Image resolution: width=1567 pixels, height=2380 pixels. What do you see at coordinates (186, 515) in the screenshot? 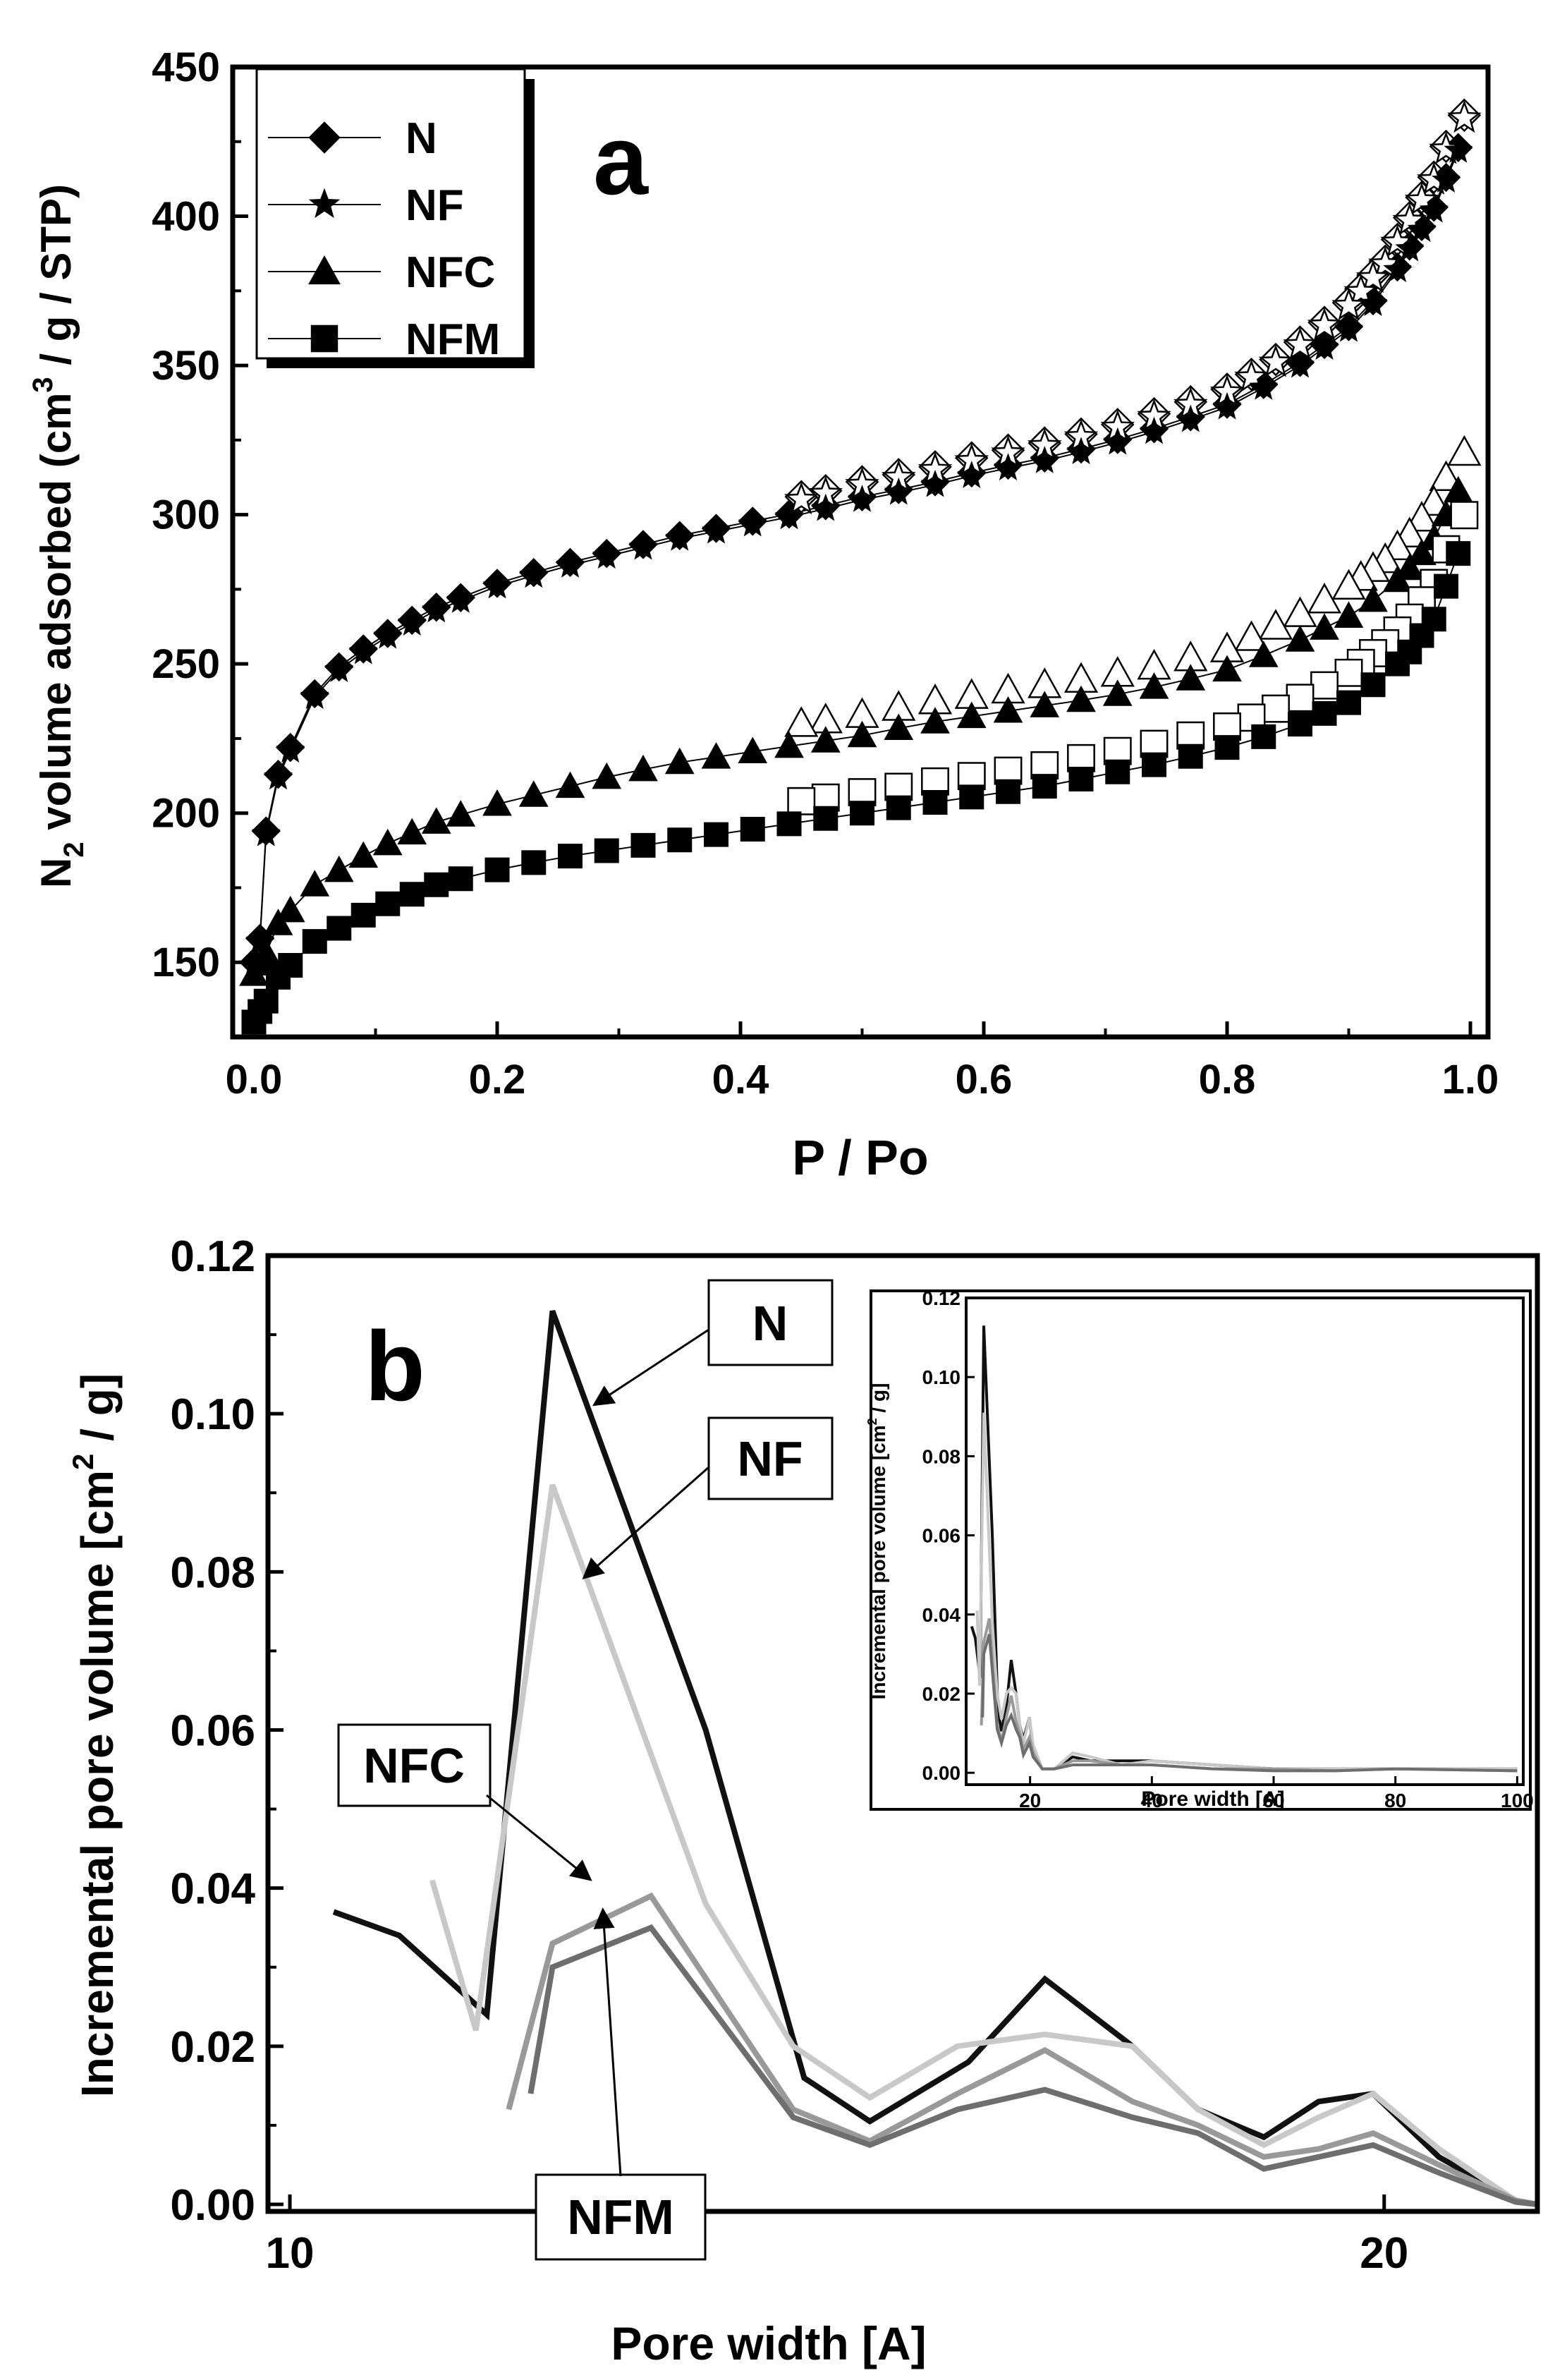
I see `panel-a-y-tick-label: 300` at bounding box center [186, 515].